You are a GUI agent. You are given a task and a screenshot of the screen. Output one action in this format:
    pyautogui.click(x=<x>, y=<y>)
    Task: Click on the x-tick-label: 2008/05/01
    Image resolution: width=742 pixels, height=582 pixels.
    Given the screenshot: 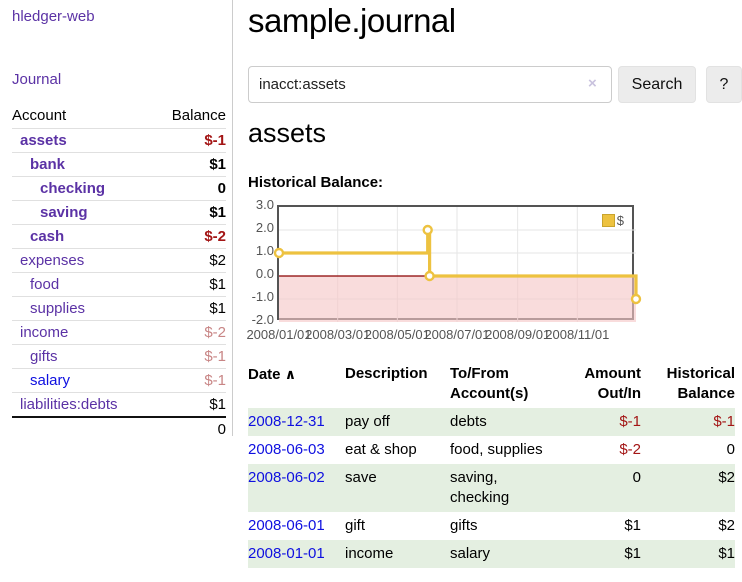 What is the action you would take?
    pyautogui.click(x=397, y=334)
    